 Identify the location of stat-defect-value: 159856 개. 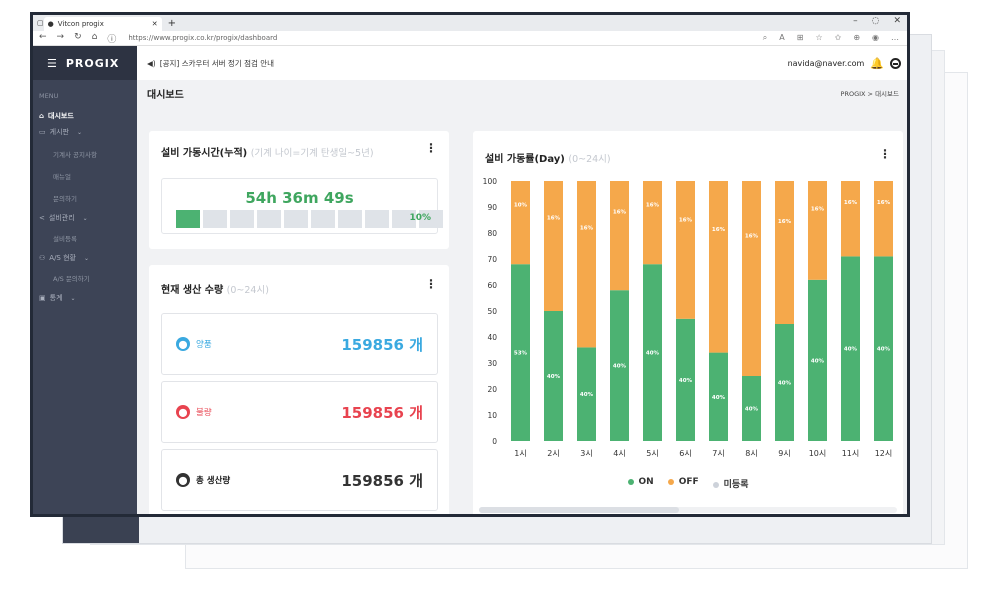
(382, 412).